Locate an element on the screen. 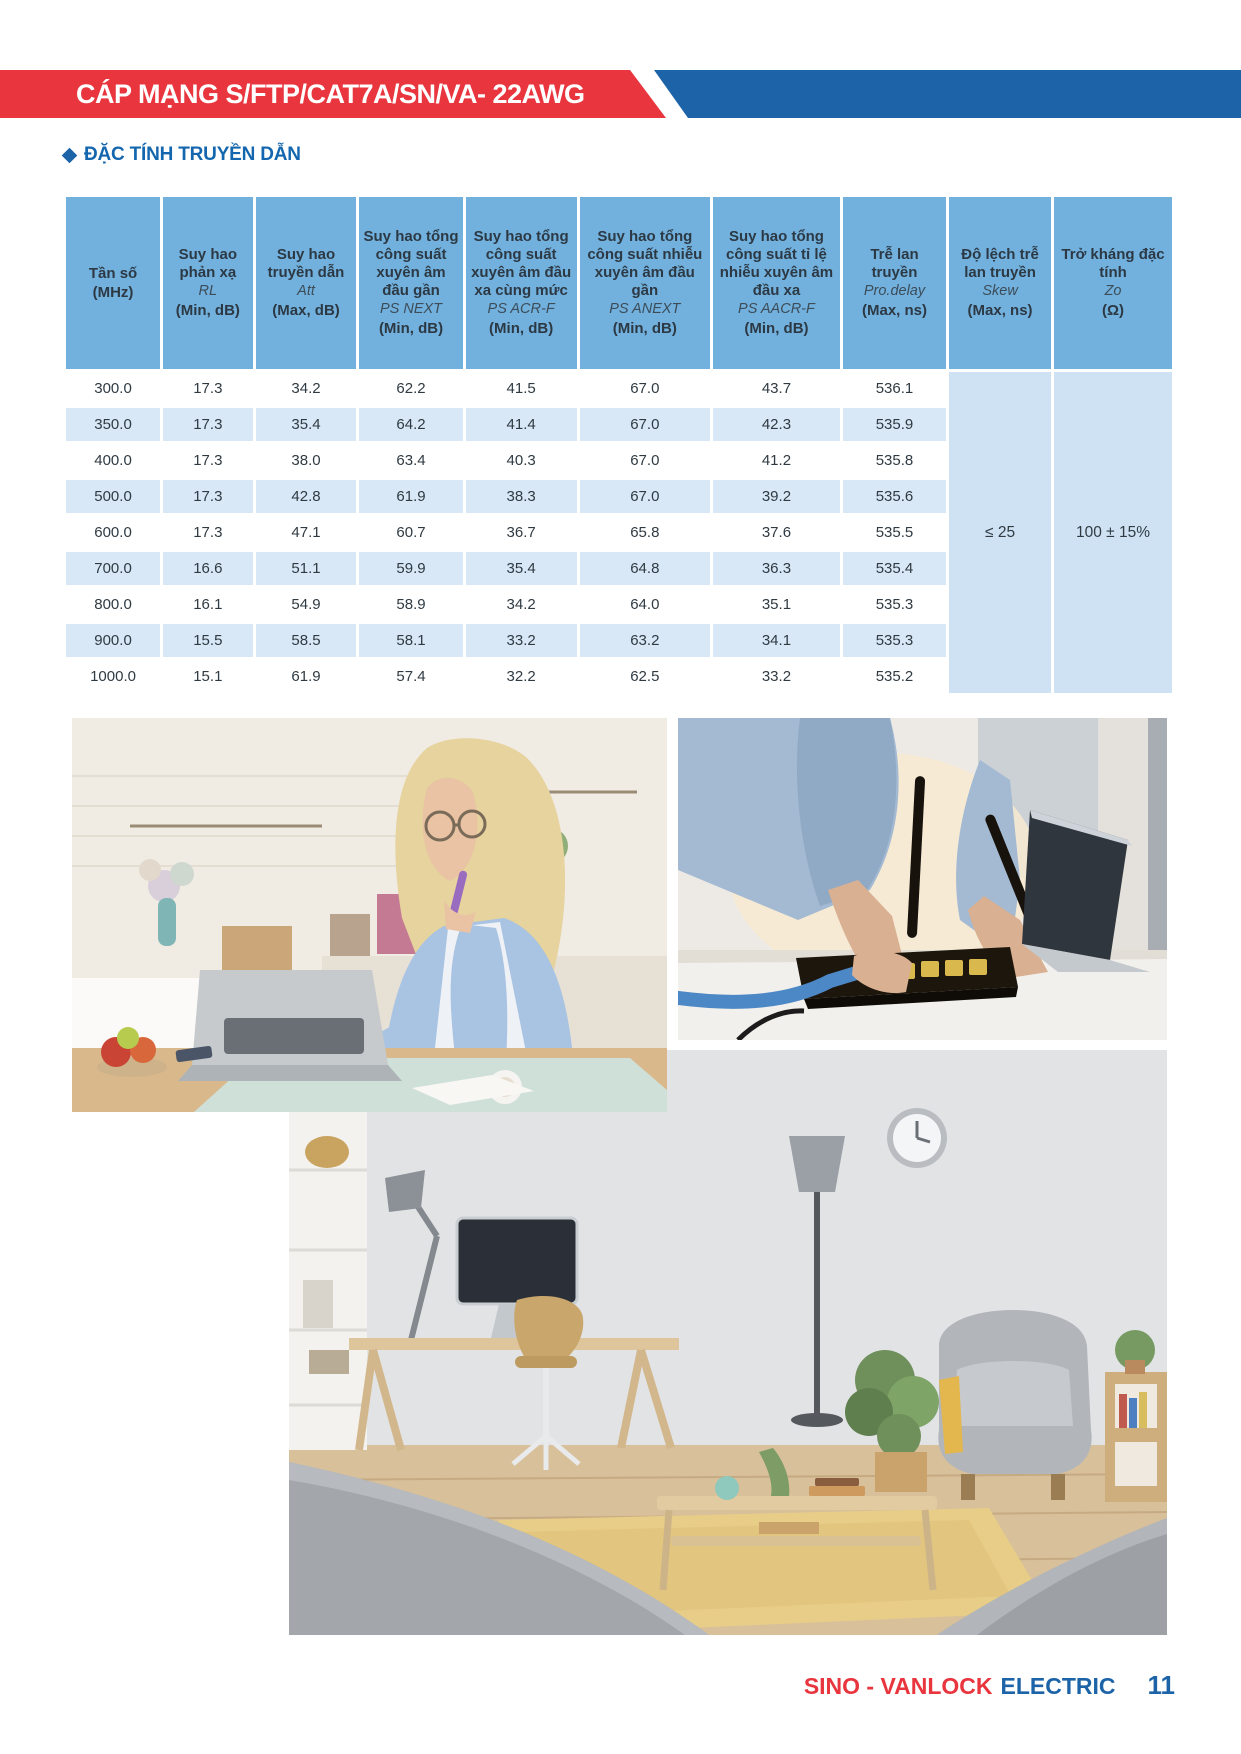 The image size is (1241, 1754). table-cell: 15.1 is located at coordinates (208, 676).